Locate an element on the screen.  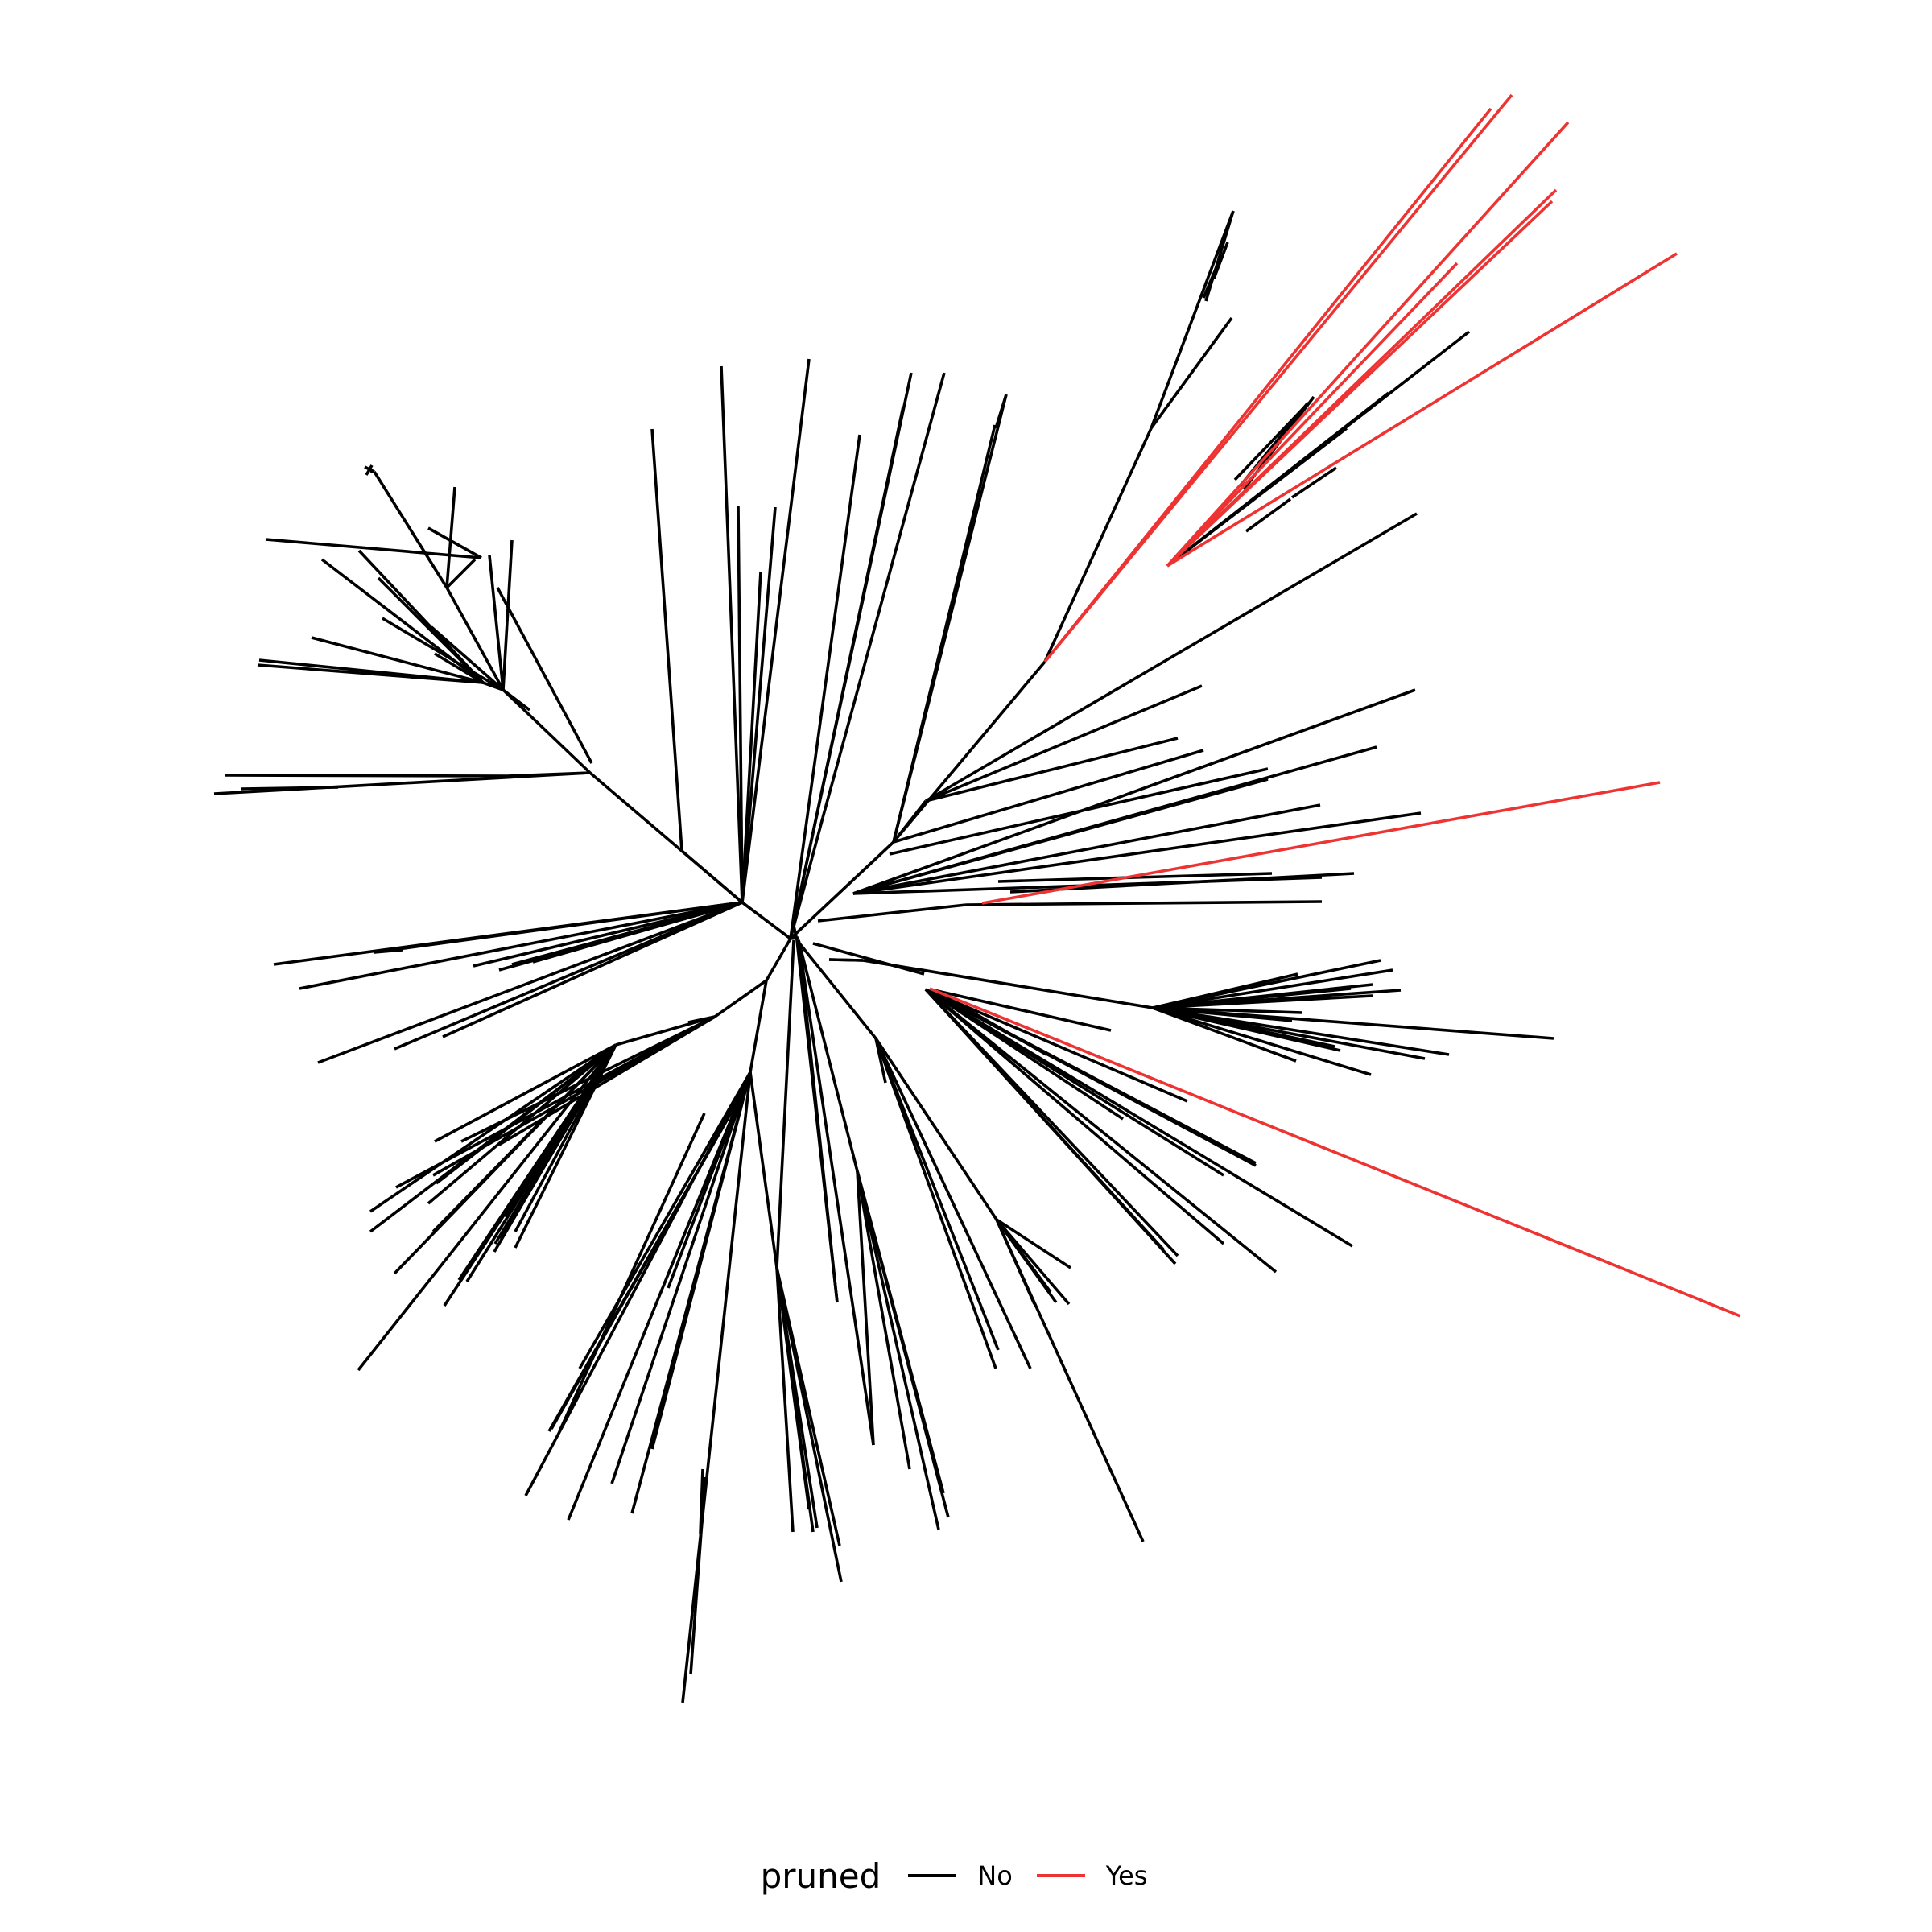
legend-item-yes: Yes is located at coordinates (1092, 1875).